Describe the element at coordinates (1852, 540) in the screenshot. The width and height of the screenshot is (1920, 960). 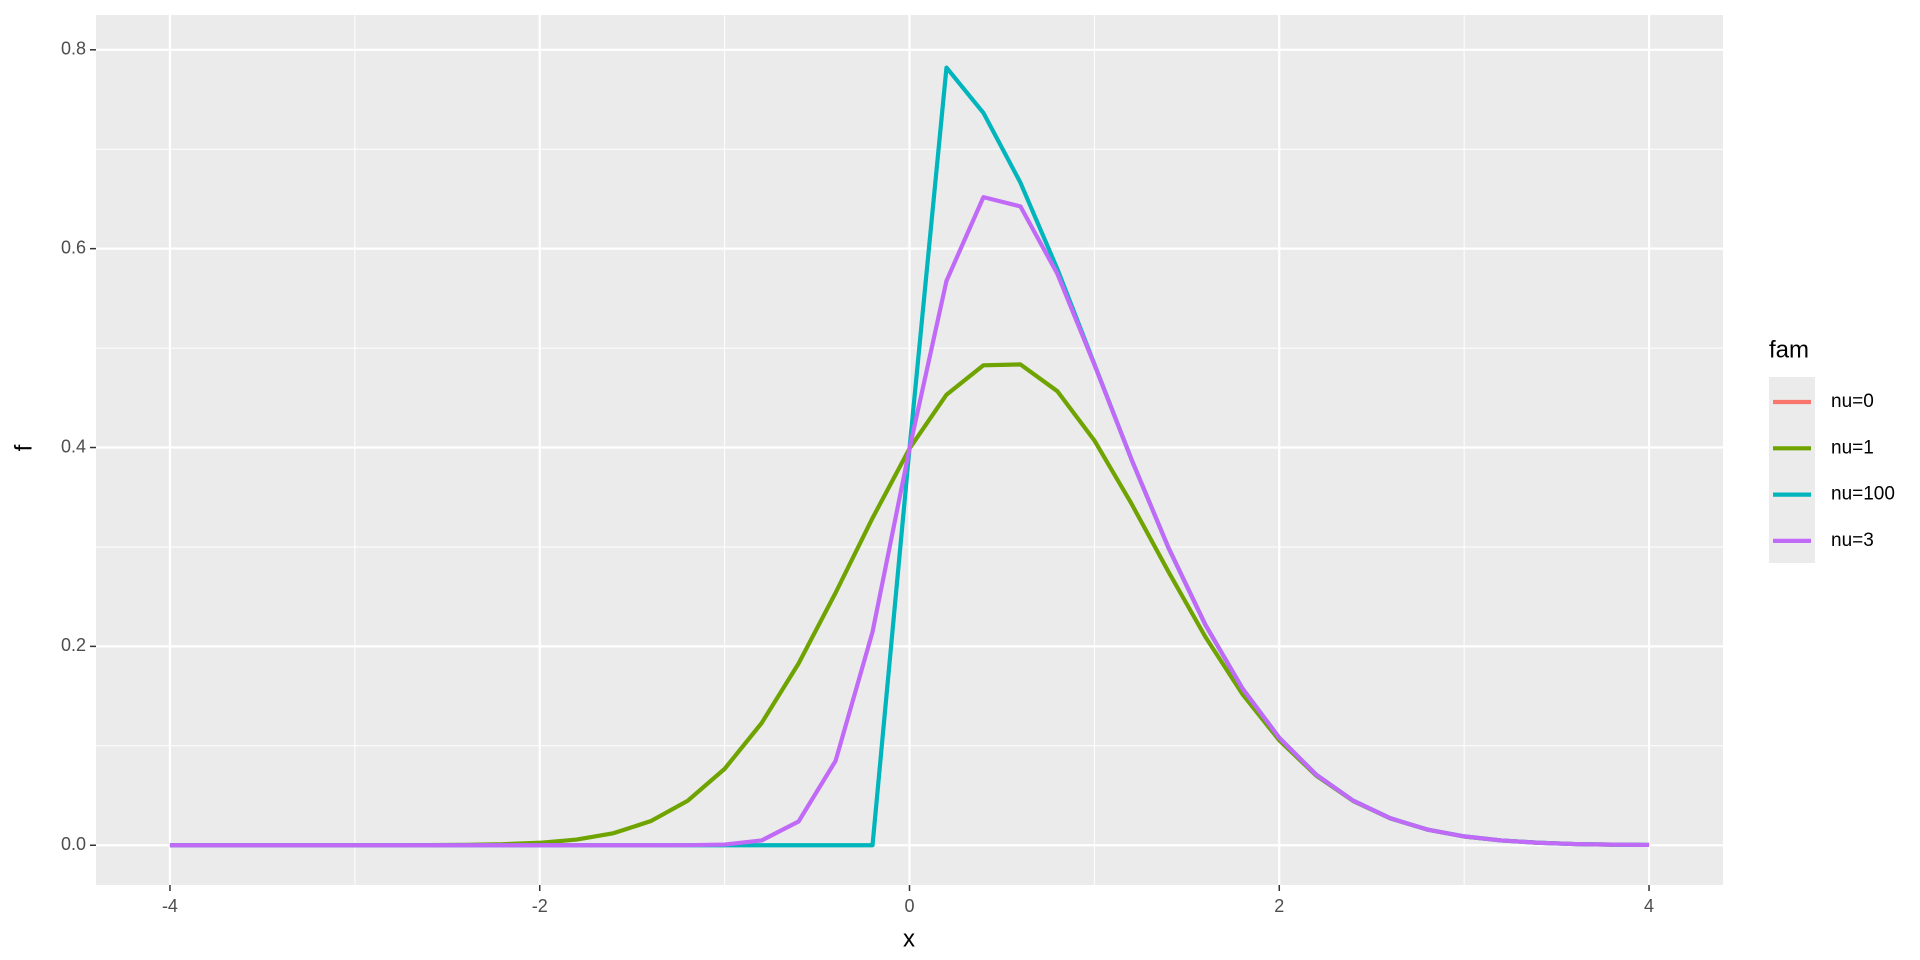
I see `legend-label: nu=3` at that location.